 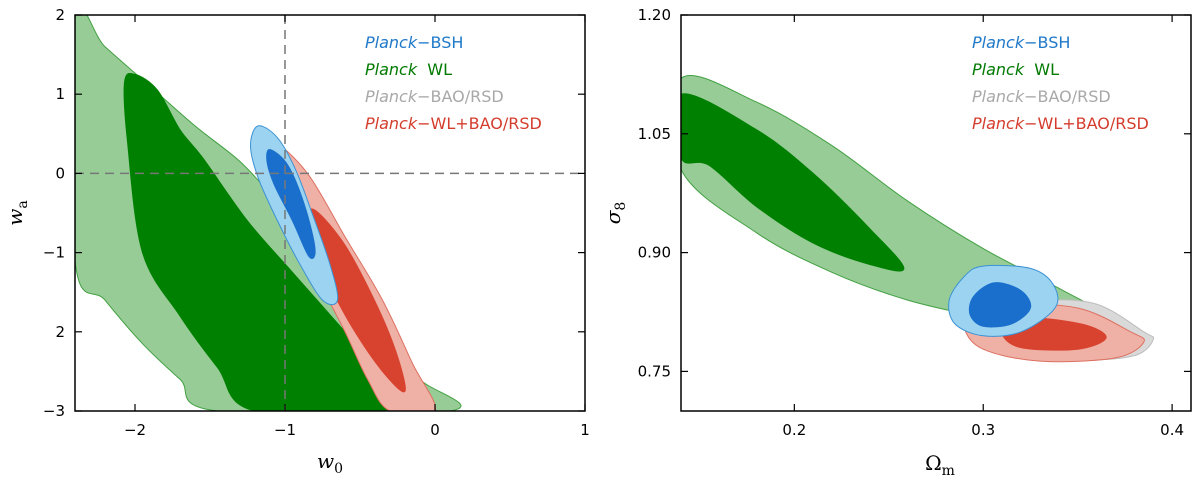 I want to click on y-axis-label: σ8, so click(x=615, y=213).